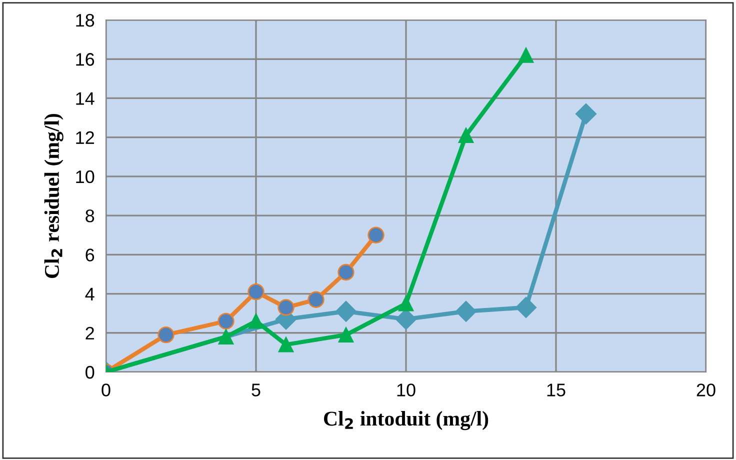  I want to click on y-tick-label: 0, so click(90, 372).